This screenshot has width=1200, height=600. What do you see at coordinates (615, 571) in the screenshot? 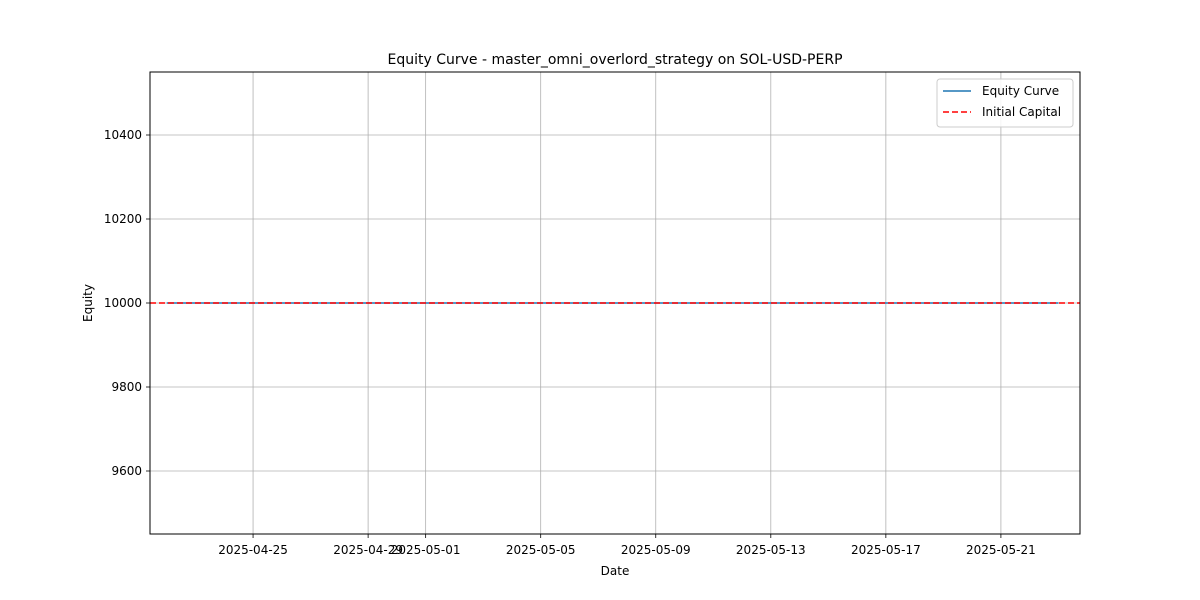
I see `x-axis-label: Date` at bounding box center [615, 571].